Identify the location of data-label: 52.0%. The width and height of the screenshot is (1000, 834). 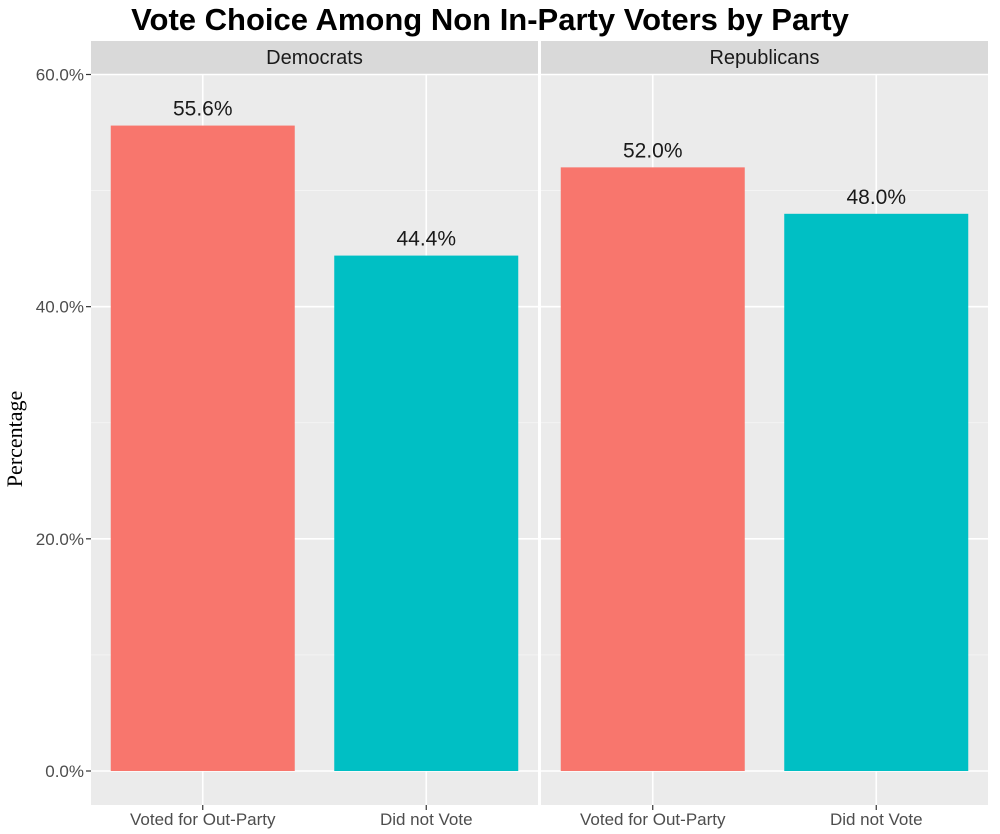
(653, 150).